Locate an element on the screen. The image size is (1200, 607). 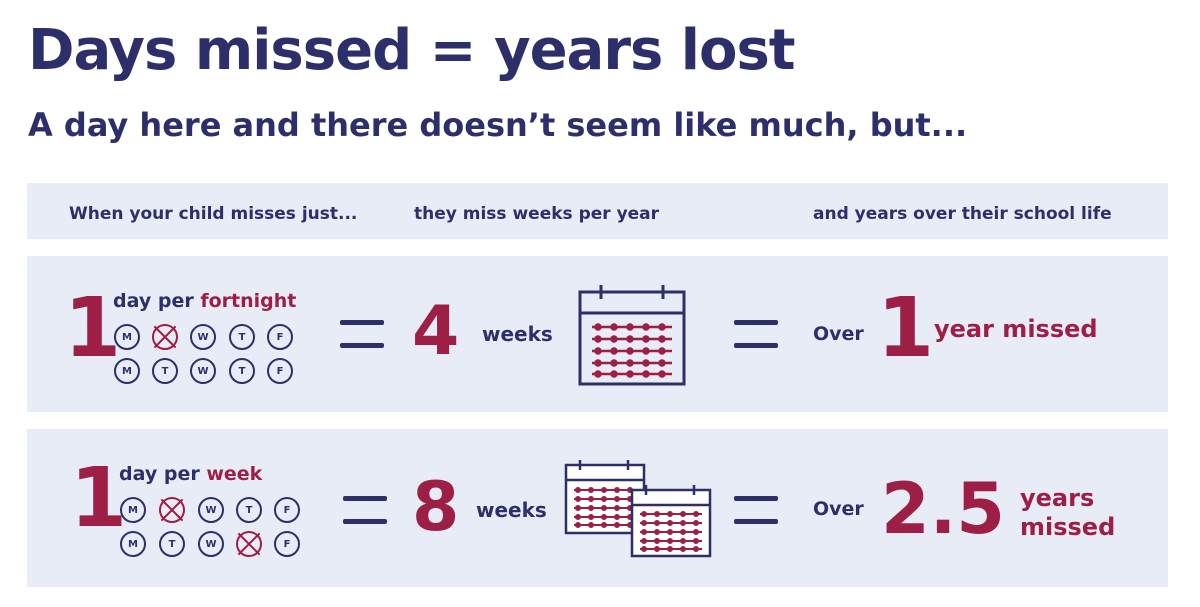
frequency-period: week is located at coordinates (234, 474).